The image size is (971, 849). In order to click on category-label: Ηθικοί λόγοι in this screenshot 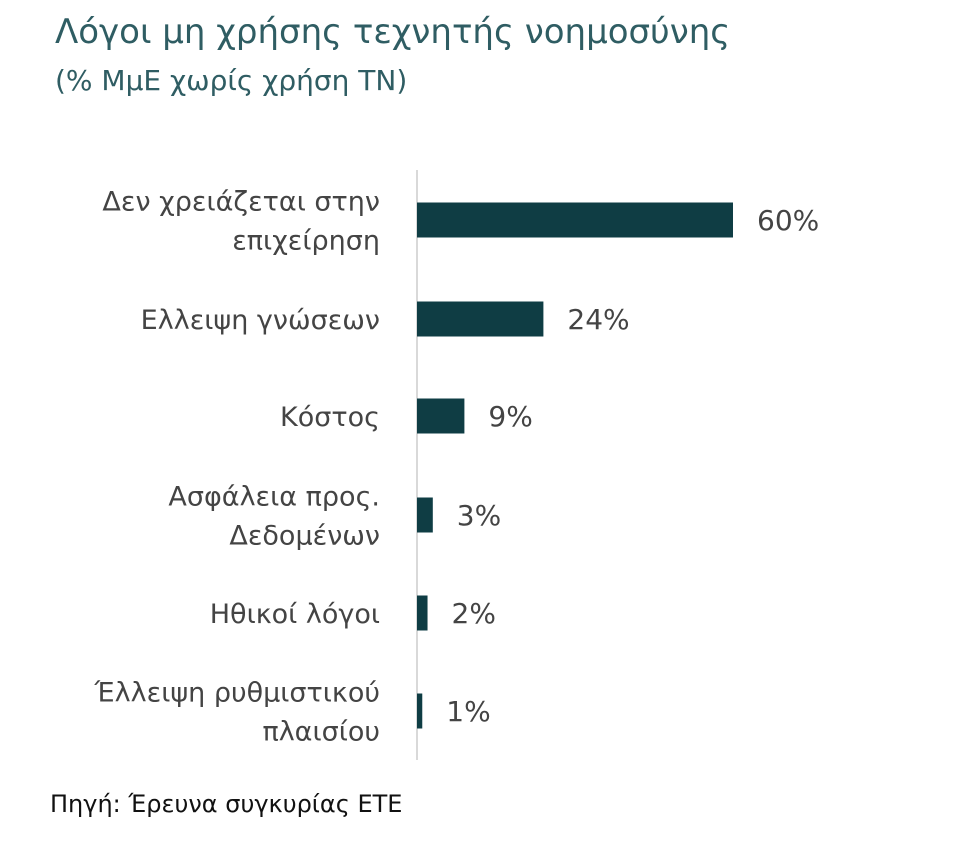, I will do `click(295, 614)`.